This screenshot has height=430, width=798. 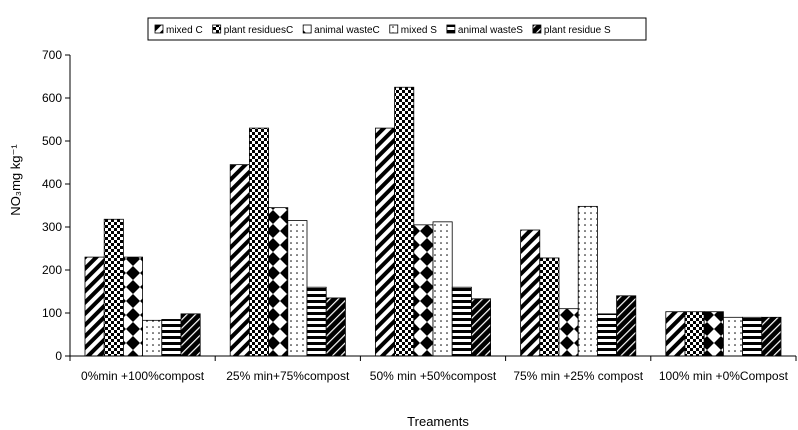 I want to click on y-tick-label: 300, so click(x=52, y=227).